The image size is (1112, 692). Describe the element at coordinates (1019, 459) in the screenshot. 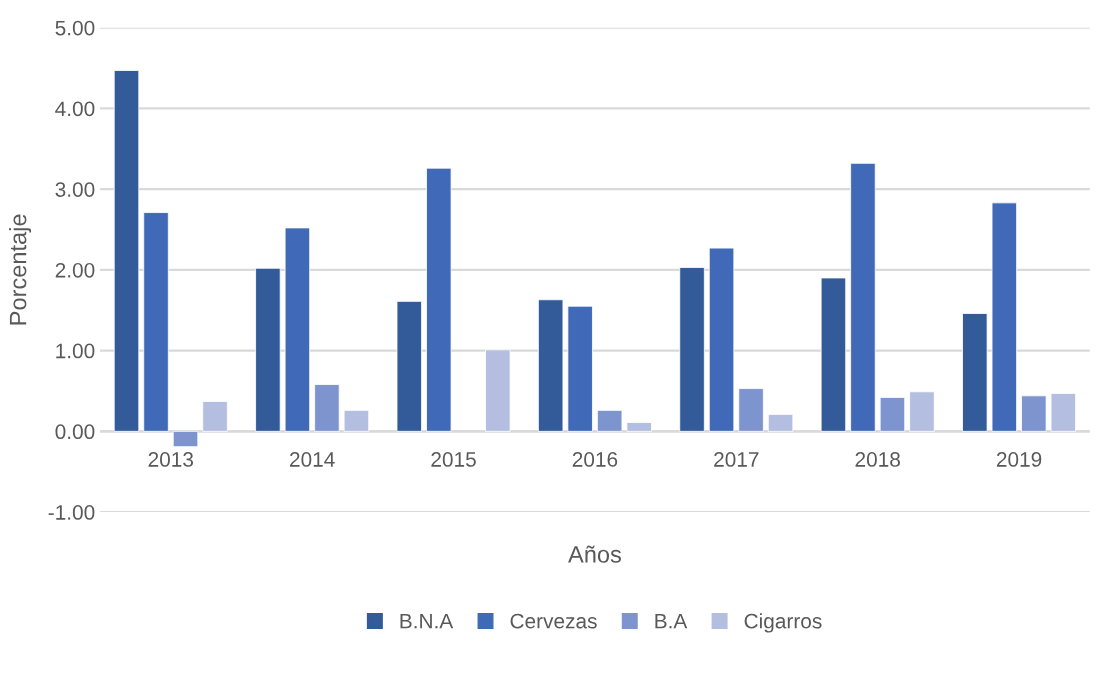

I see `x-tick-label: 2019` at that location.